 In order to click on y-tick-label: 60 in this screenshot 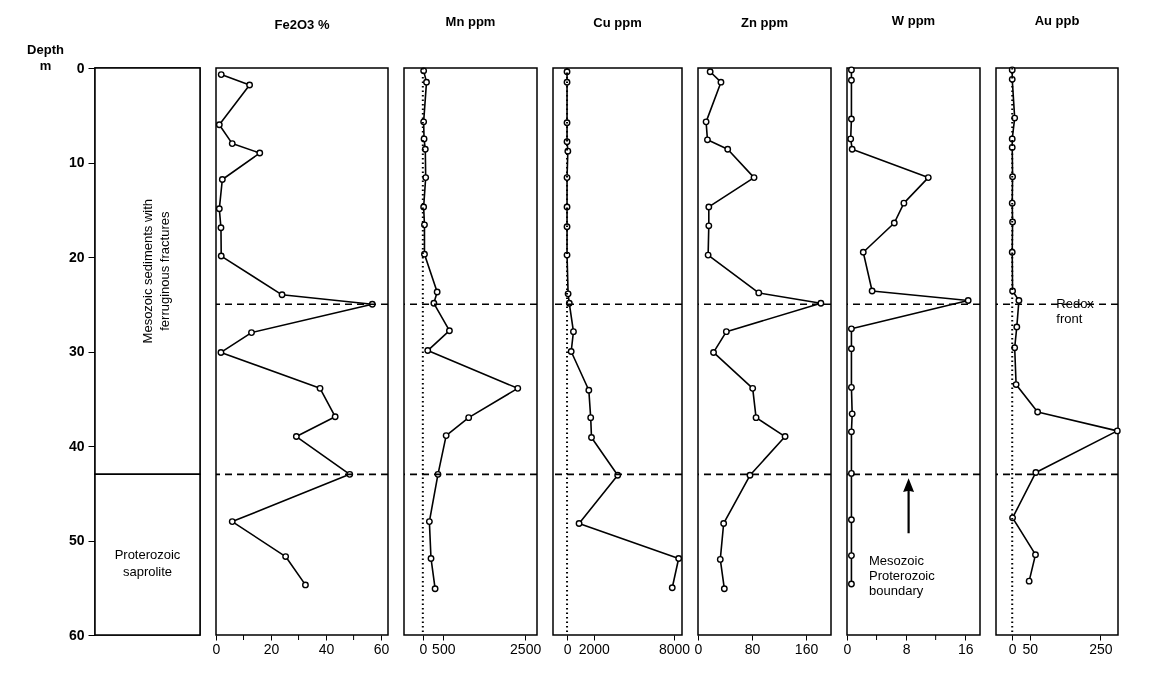, I will do `click(76, 634)`.